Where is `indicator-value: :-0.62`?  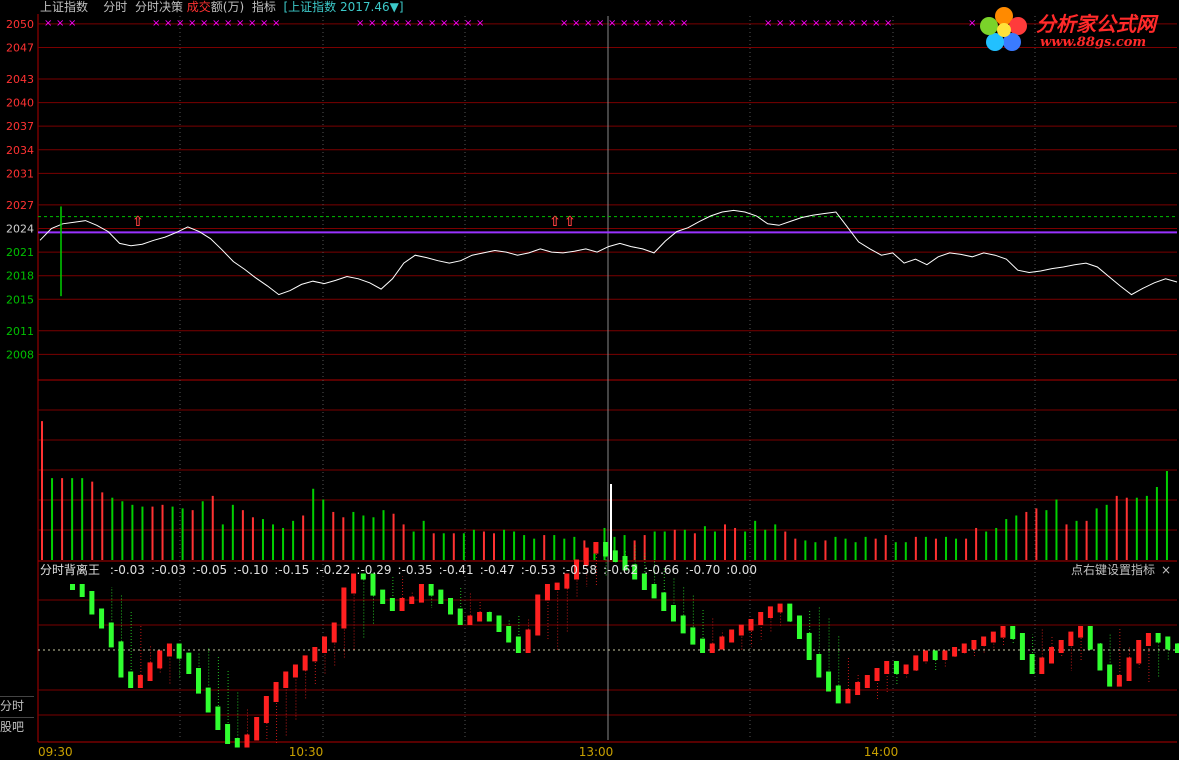
indicator-value: :-0.62 is located at coordinates (620, 570).